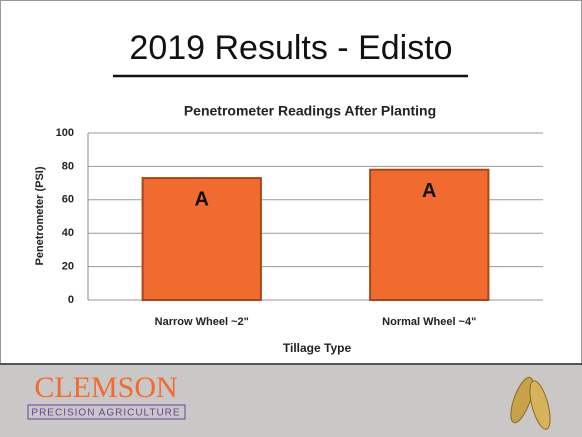  Describe the element at coordinates (290, 48) in the screenshot. I see `slide-title: 2019 Results - Edisto` at that location.